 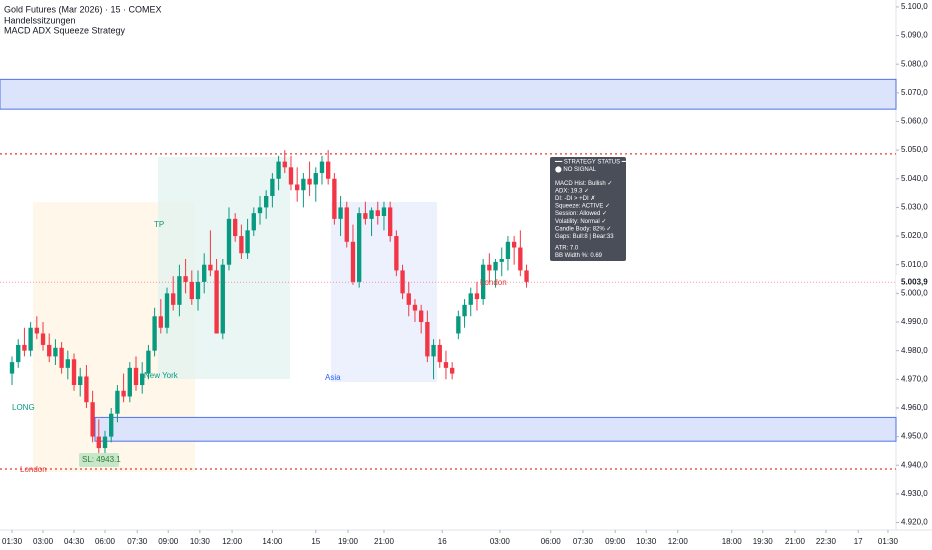 What do you see at coordinates (83, 9) in the screenshot?
I see `chart-title: Gold Futures (Mar 2026) · 15 · COMEX` at bounding box center [83, 9].